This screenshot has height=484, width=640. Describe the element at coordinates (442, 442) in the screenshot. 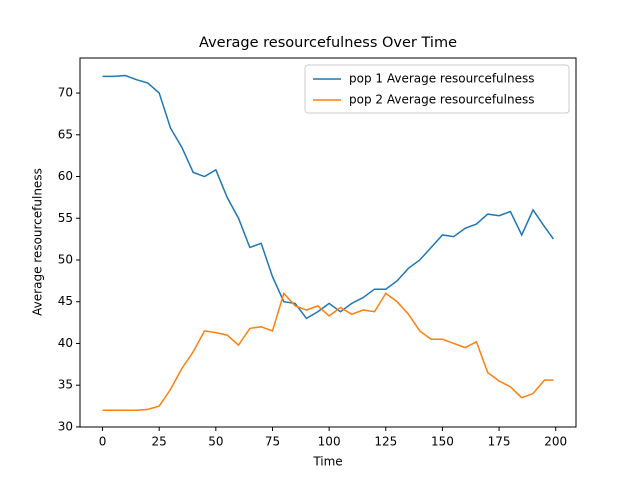

I see `x-tick-label: 150` at that location.